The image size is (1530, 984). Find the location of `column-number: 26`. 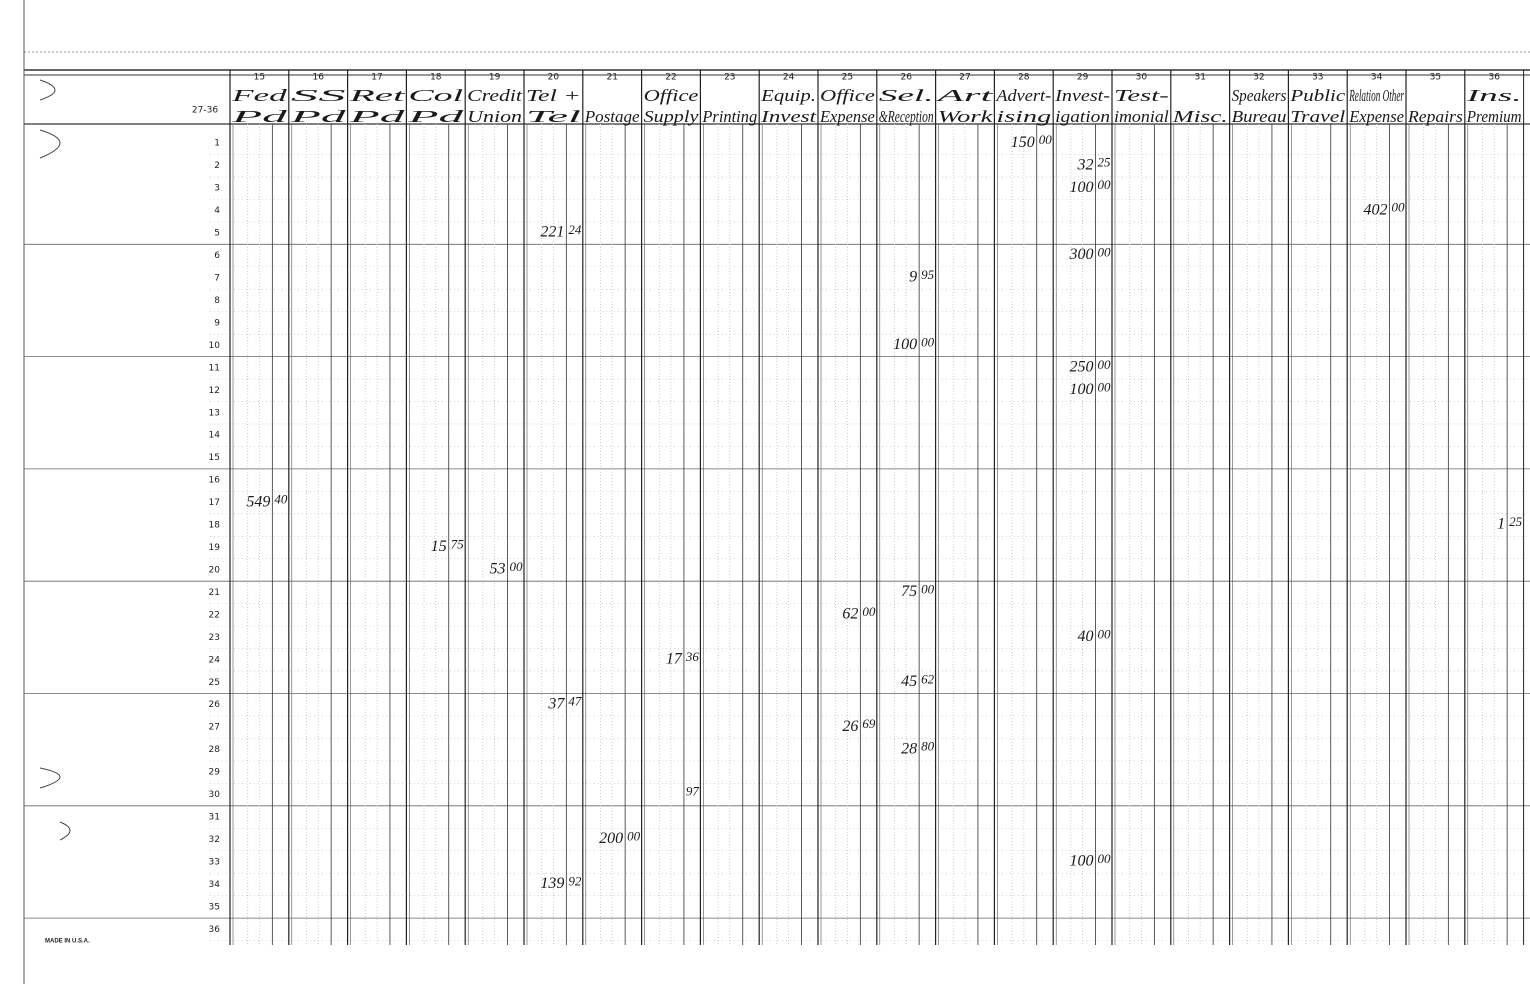

column-number: 26 is located at coordinates (906, 78).